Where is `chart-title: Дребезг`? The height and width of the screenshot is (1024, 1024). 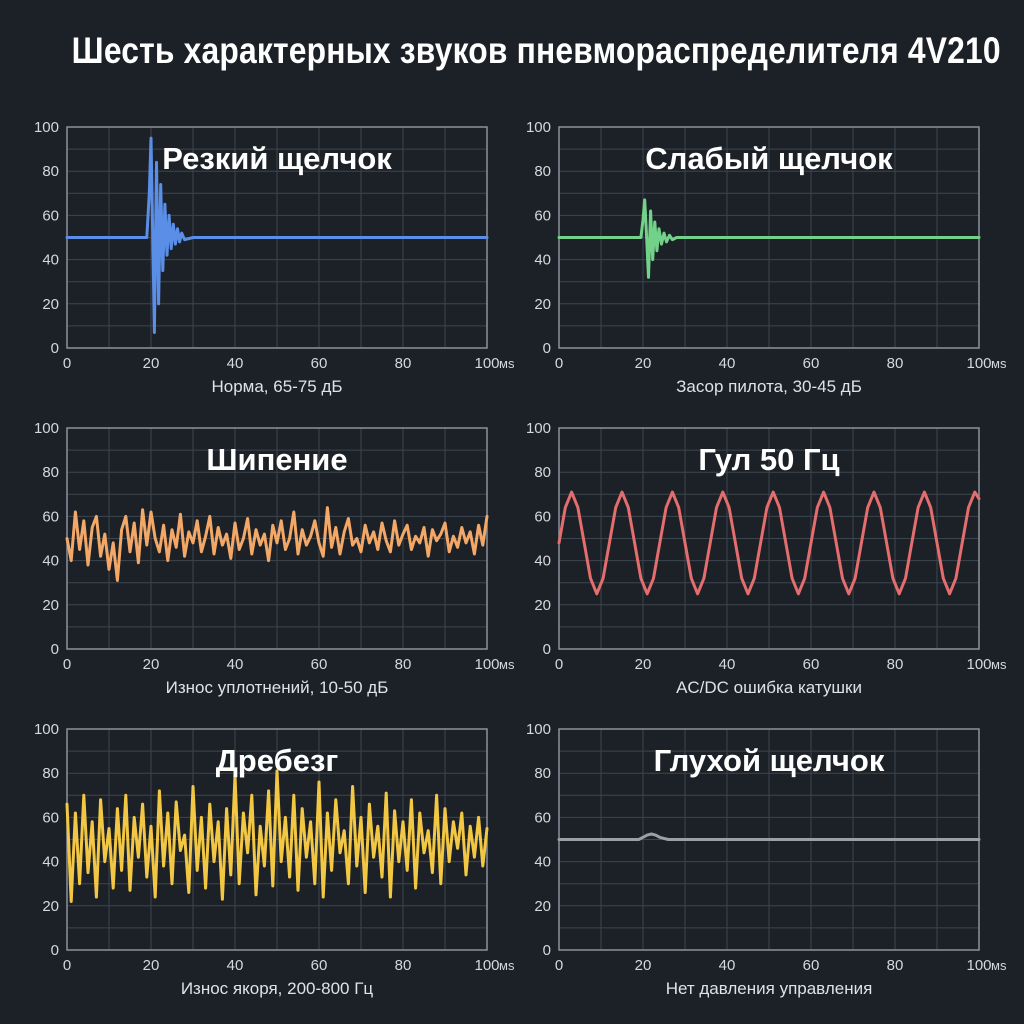 chart-title: Дребезг is located at coordinates (277, 760).